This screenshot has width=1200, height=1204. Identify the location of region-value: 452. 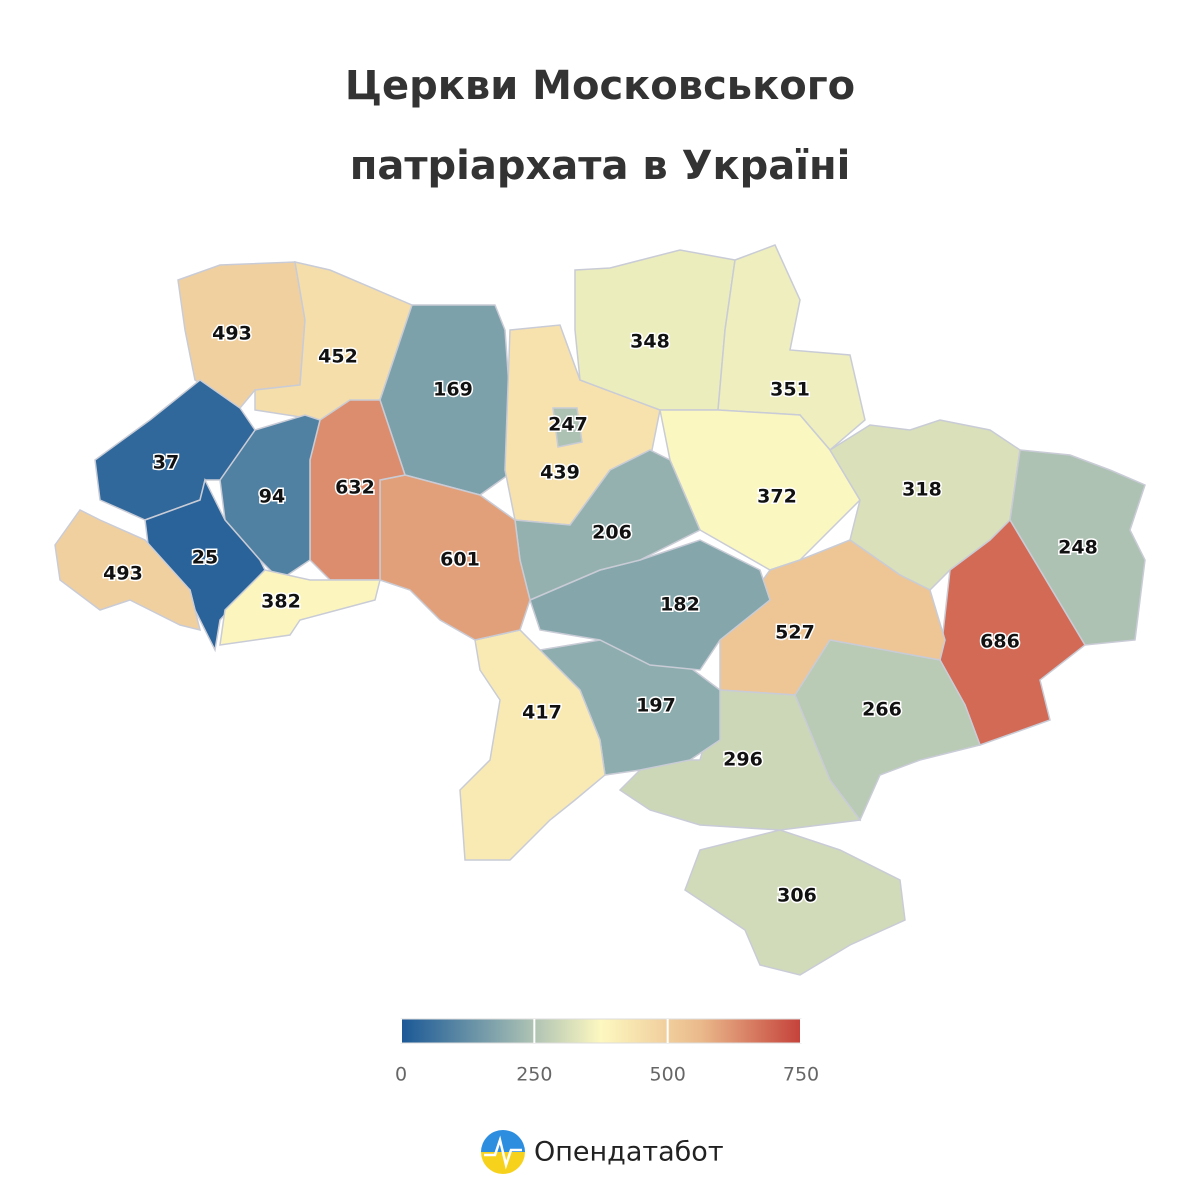
(338, 357).